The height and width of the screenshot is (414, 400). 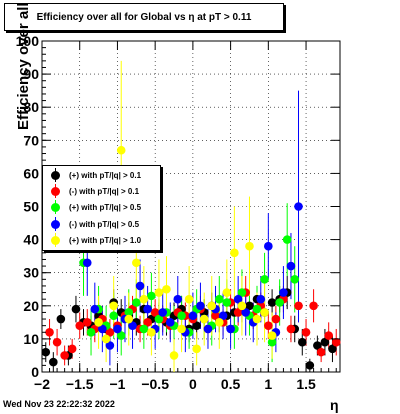 What do you see at coordinates (31, 173) in the screenshot?
I see `y-tick-label: 60` at bounding box center [31, 173].